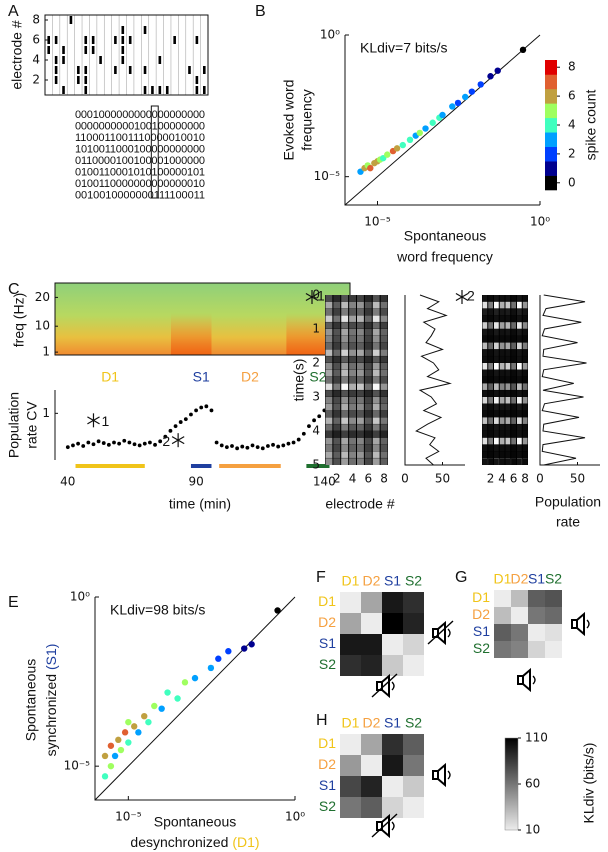 This screenshot has width=608, height=852. What do you see at coordinates (462, 297) in the screenshot?
I see `asterisk` at bounding box center [462, 297].